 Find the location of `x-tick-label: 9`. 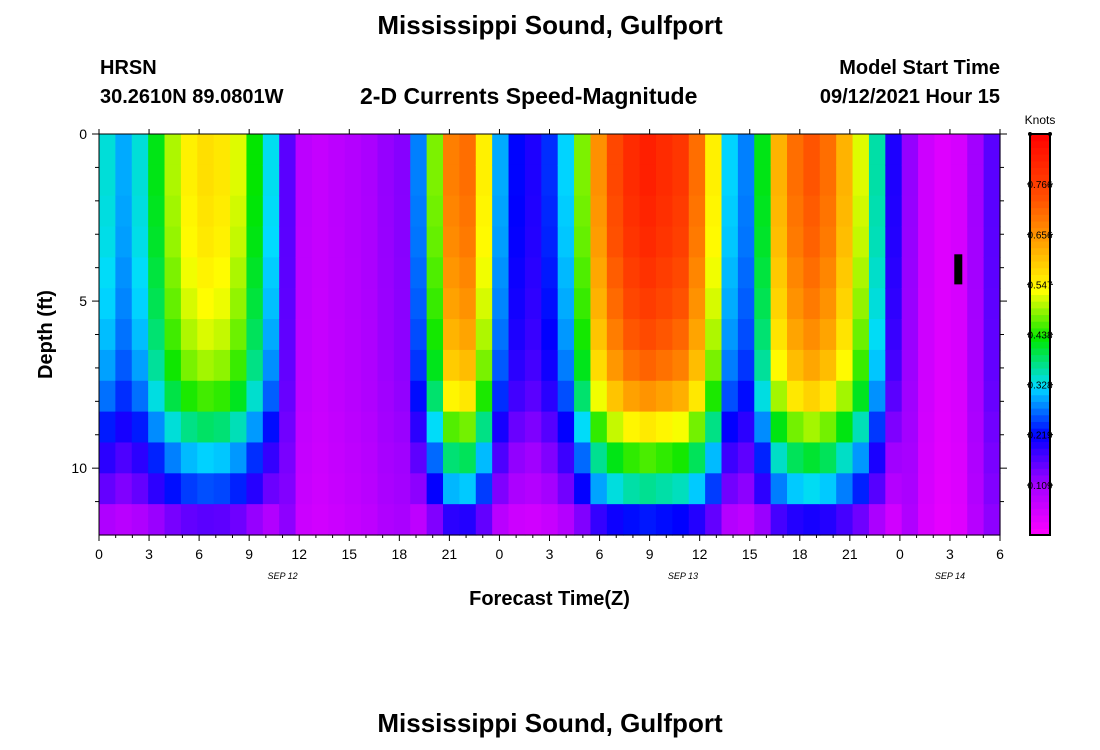

x-tick-label: 9 is located at coordinates (249, 554).